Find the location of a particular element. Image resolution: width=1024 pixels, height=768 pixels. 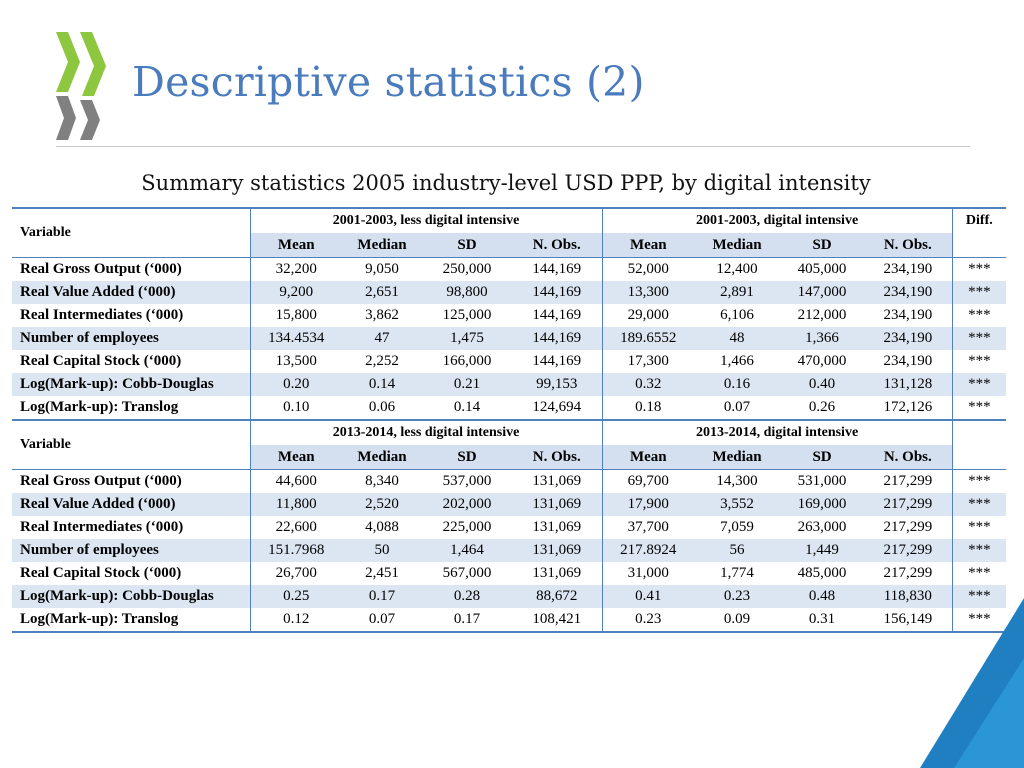

stat-value: 250,000 is located at coordinates (467, 269).